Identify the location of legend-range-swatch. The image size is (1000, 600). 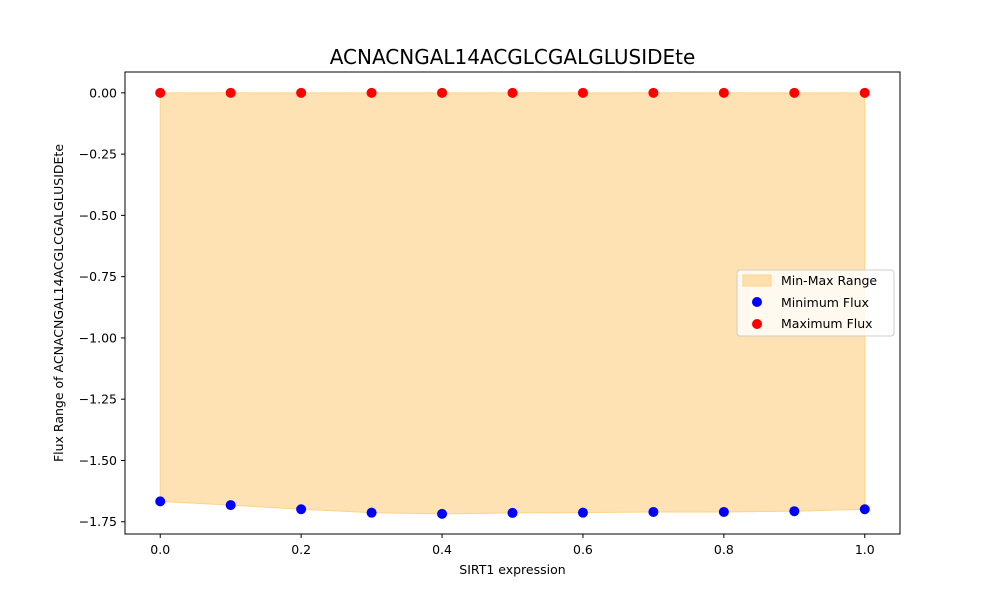
(757, 280).